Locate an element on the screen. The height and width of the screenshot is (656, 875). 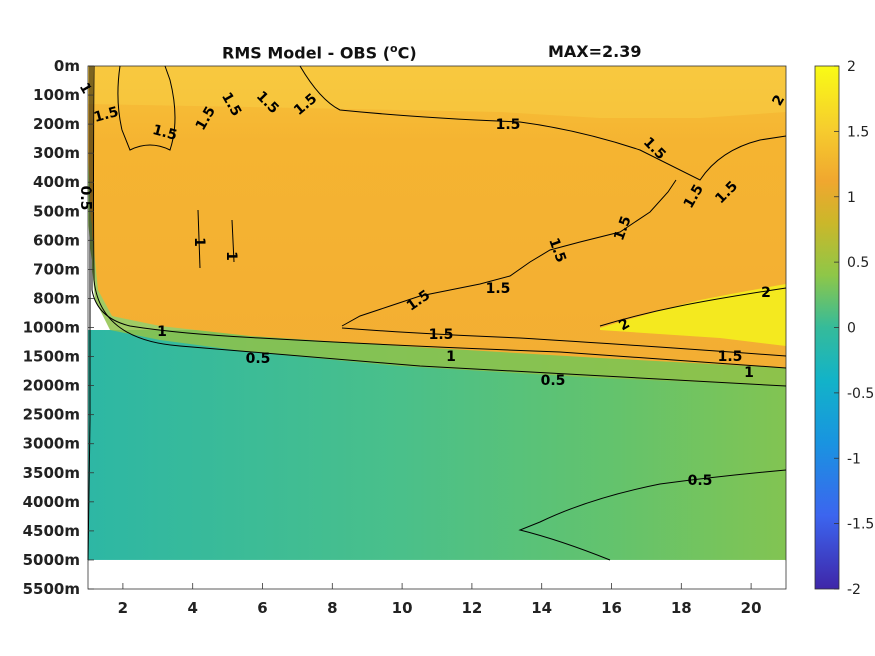
contour-1.5-upper-right is located at coordinates (543, 123).